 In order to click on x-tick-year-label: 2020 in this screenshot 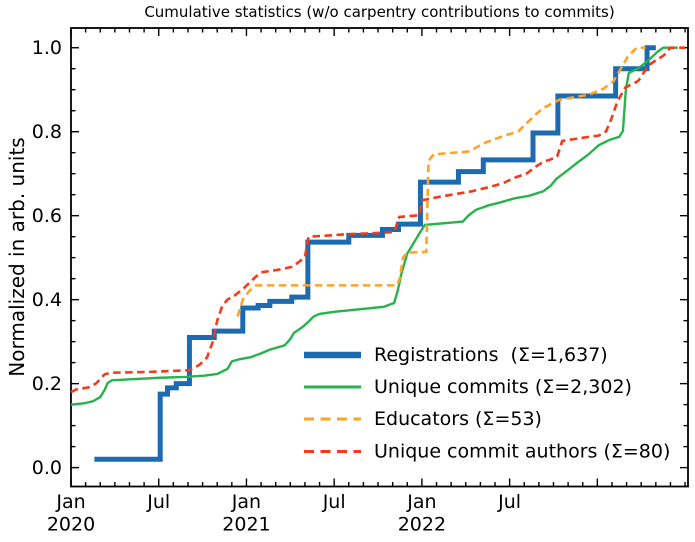, I will do `click(71, 525)`.